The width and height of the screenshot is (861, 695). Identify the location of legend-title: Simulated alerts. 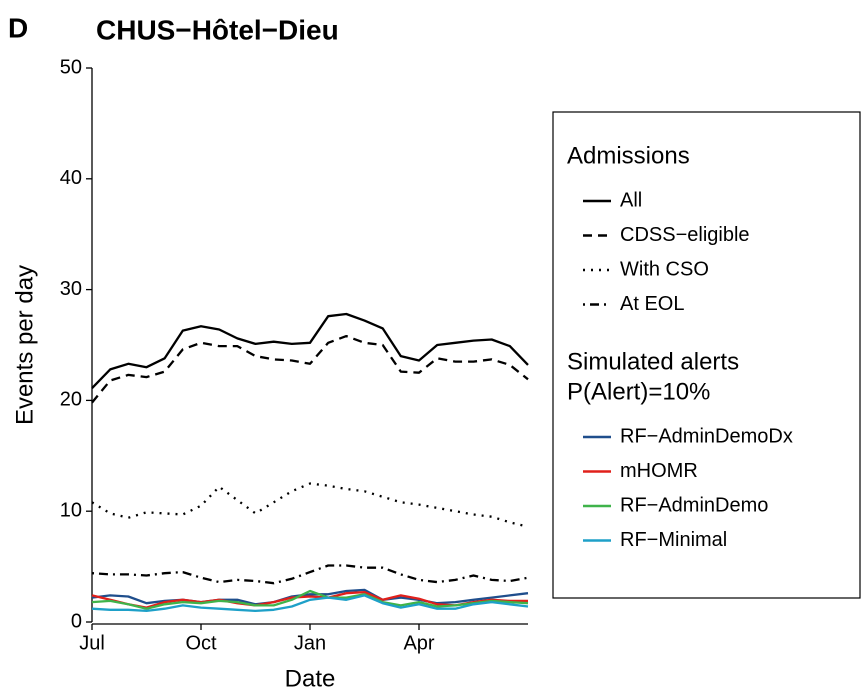
(653, 361).